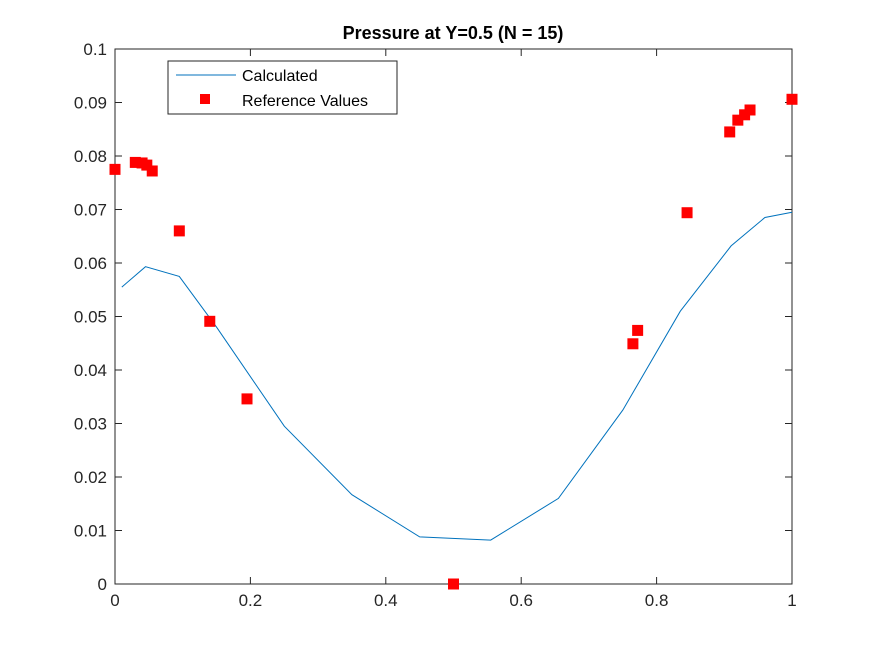 This screenshot has height=656, width=875. I want to click on legend: Calculated Reference Values, so click(282, 87).